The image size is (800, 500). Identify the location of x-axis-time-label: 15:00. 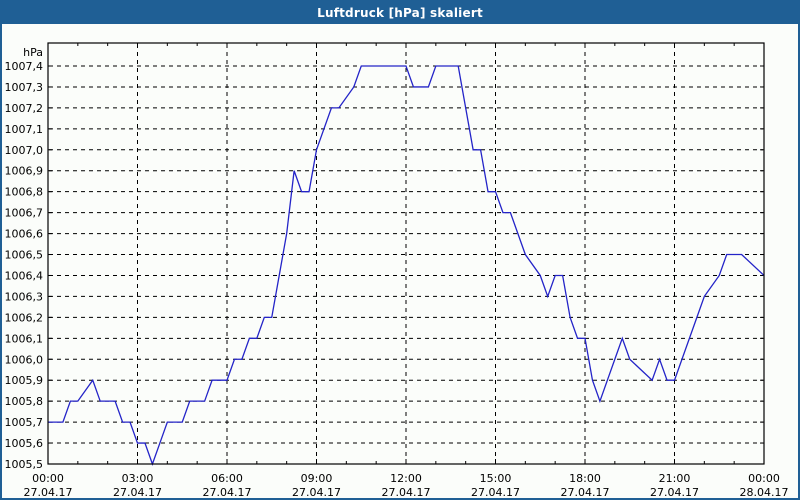
(496, 478).